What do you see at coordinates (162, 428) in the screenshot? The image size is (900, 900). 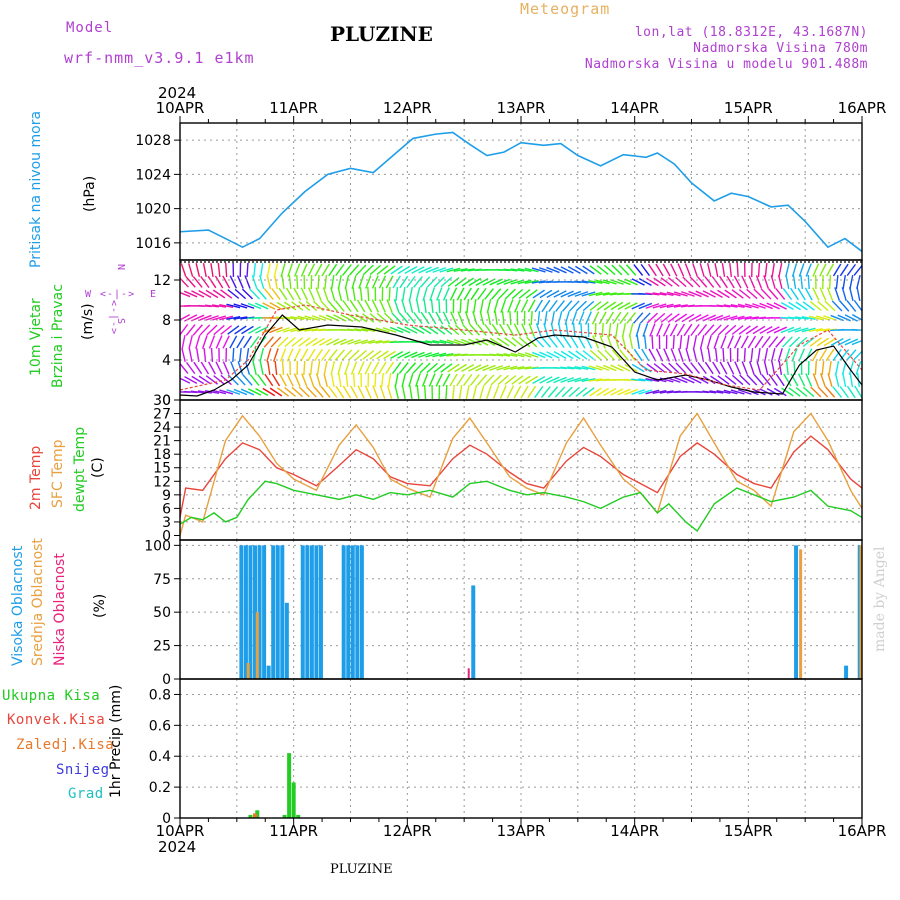 I see `temp-tick-label: 24` at bounding box center [162, 428].